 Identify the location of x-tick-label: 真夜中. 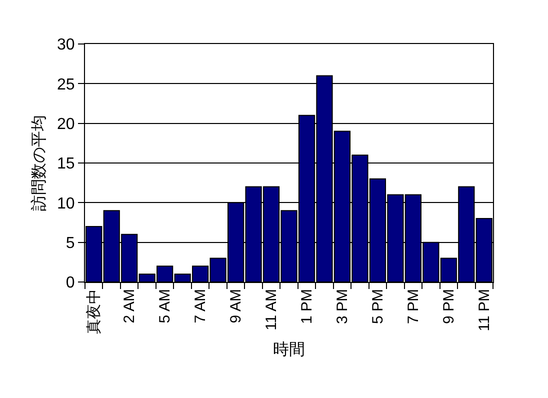
(94, 311).